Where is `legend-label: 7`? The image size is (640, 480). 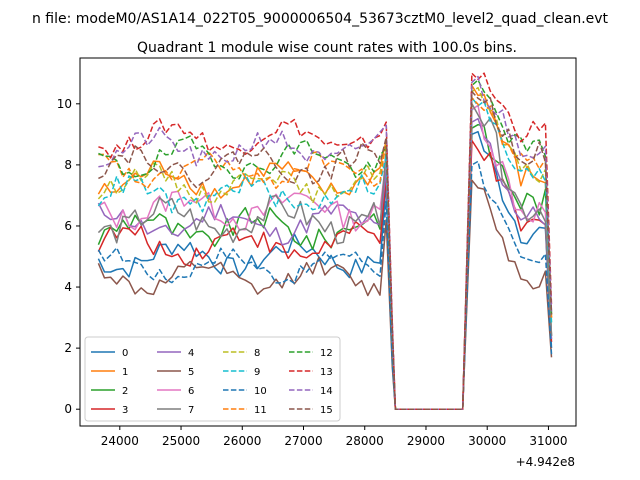 legend-label: 7 is located at coordinates (191, 410).